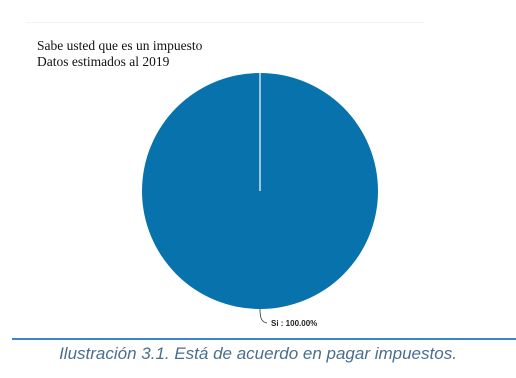  What do you see at coordinates (120, 45) in the screenshot?
I see `chart-title: Sabe usted que es un impuesto` at bounding box center [120, 45].